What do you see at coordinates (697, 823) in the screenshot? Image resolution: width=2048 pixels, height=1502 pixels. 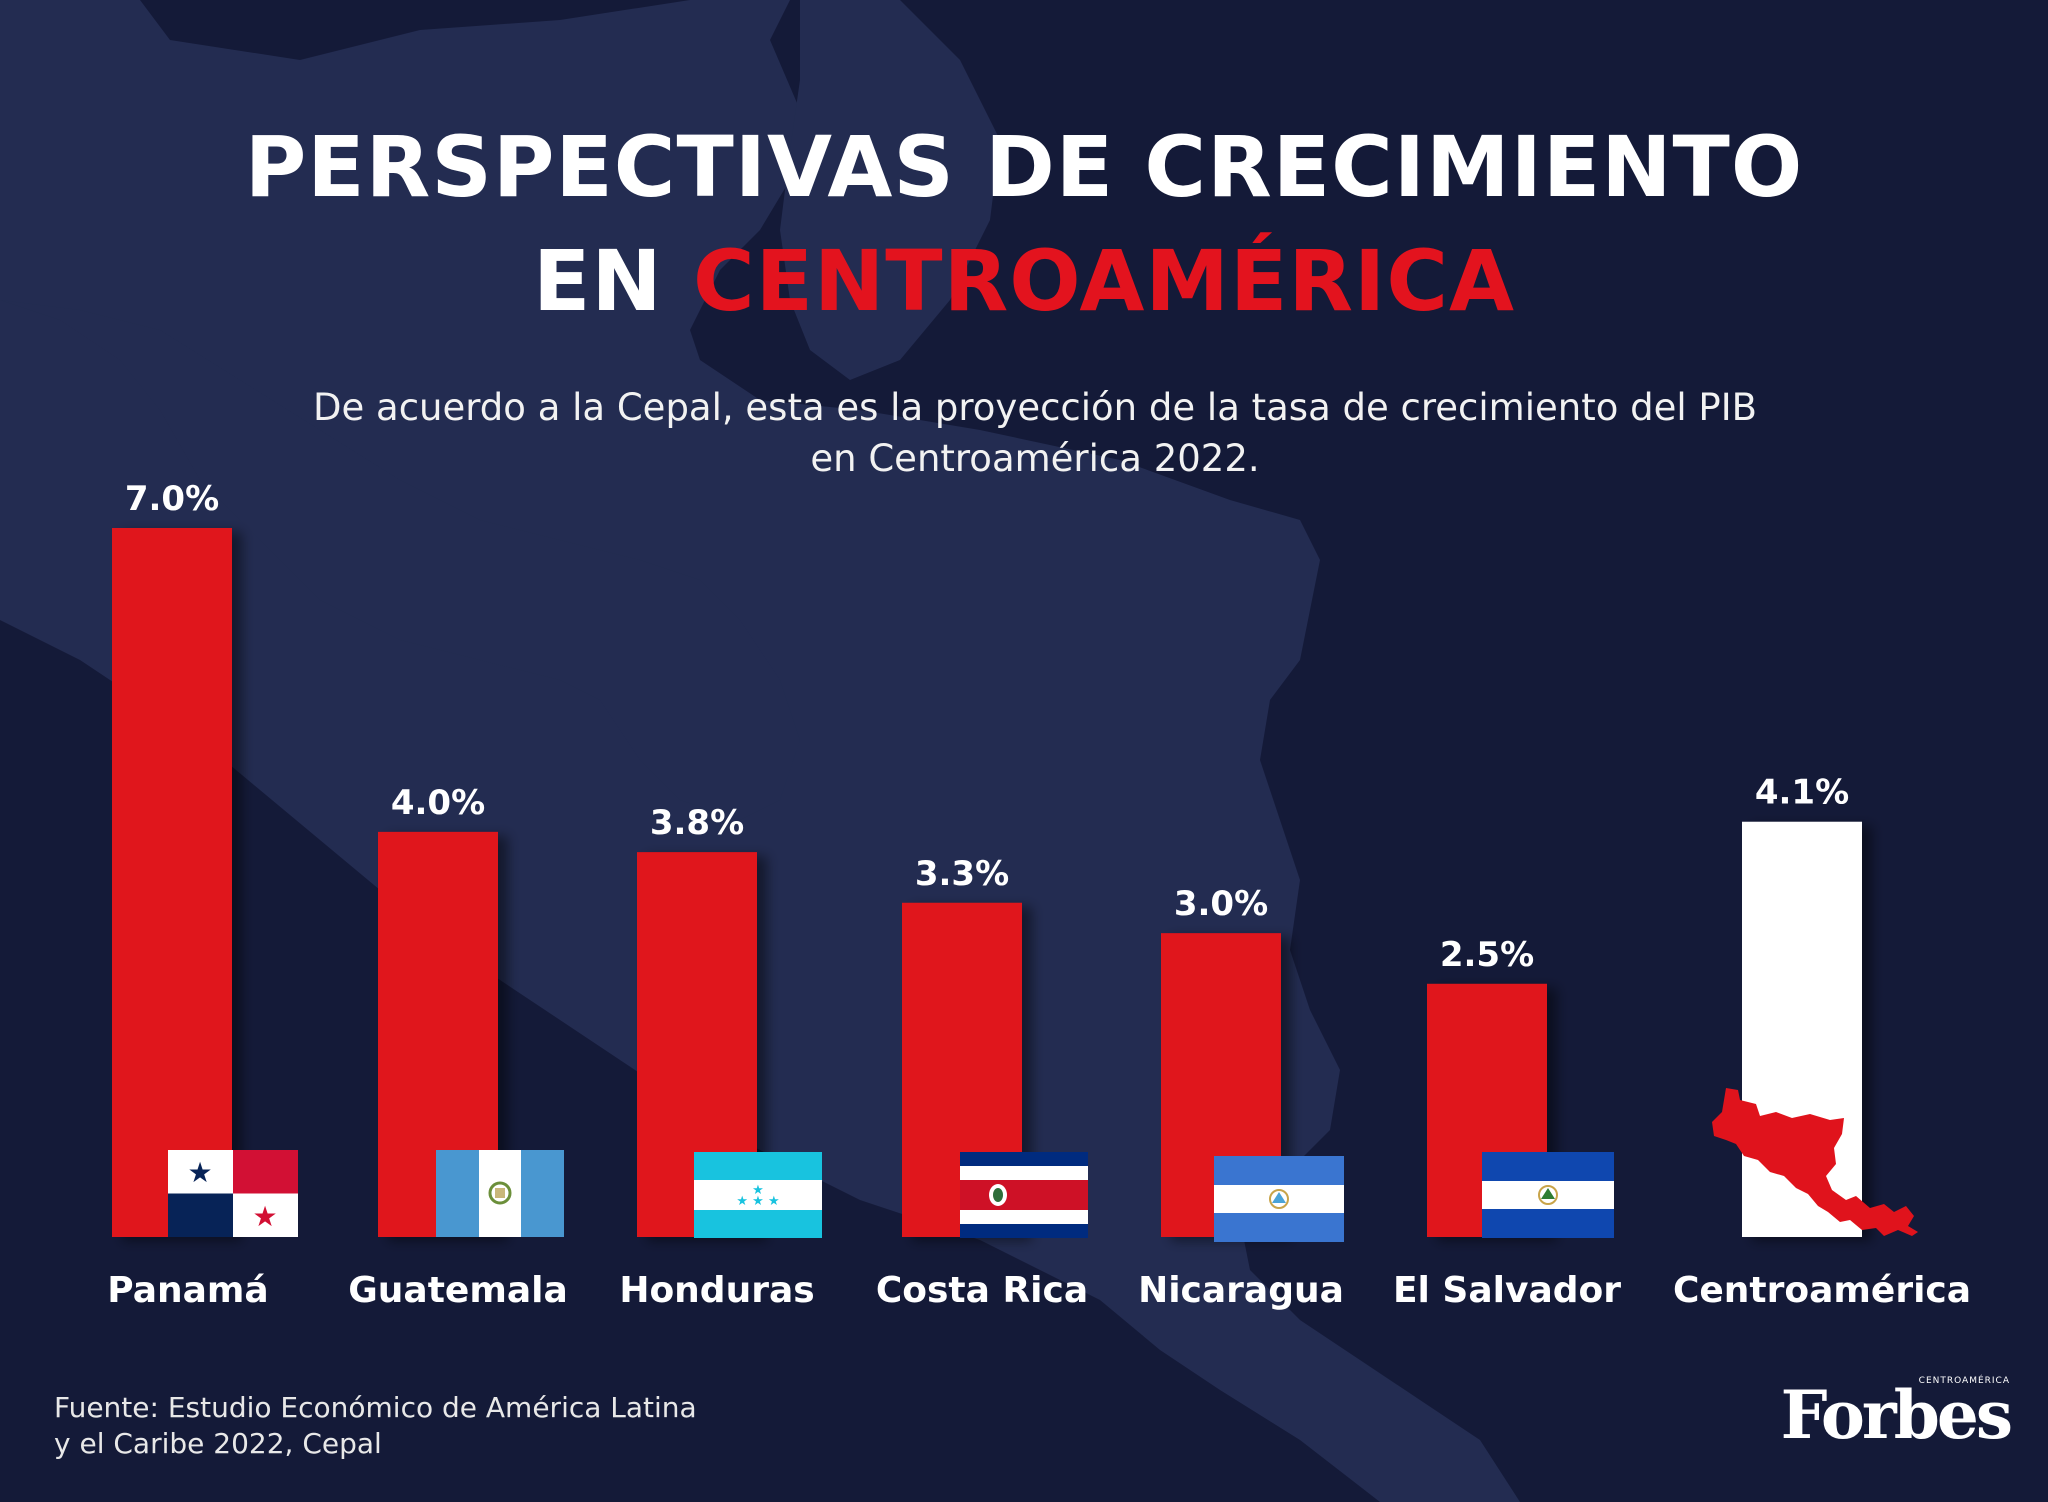 I see `value-label-honduras: 3.8%` at bounding box center [697, 823].